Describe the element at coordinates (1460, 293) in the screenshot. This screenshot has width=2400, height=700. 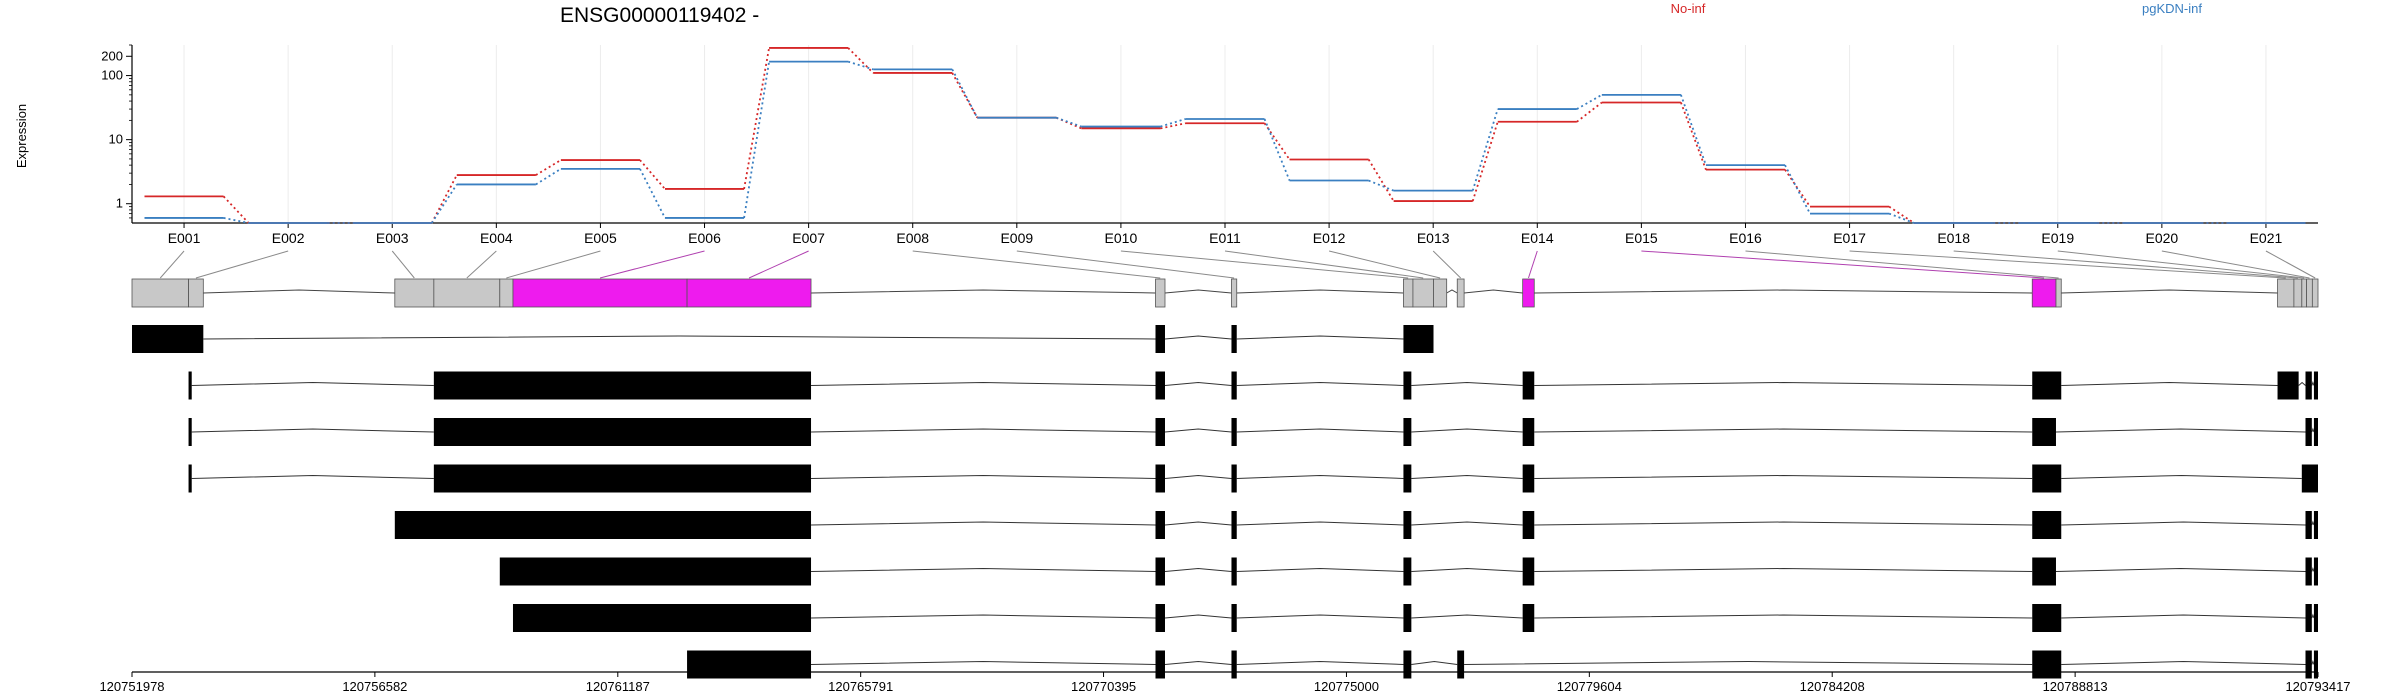
I see `exon-e013` at that location.